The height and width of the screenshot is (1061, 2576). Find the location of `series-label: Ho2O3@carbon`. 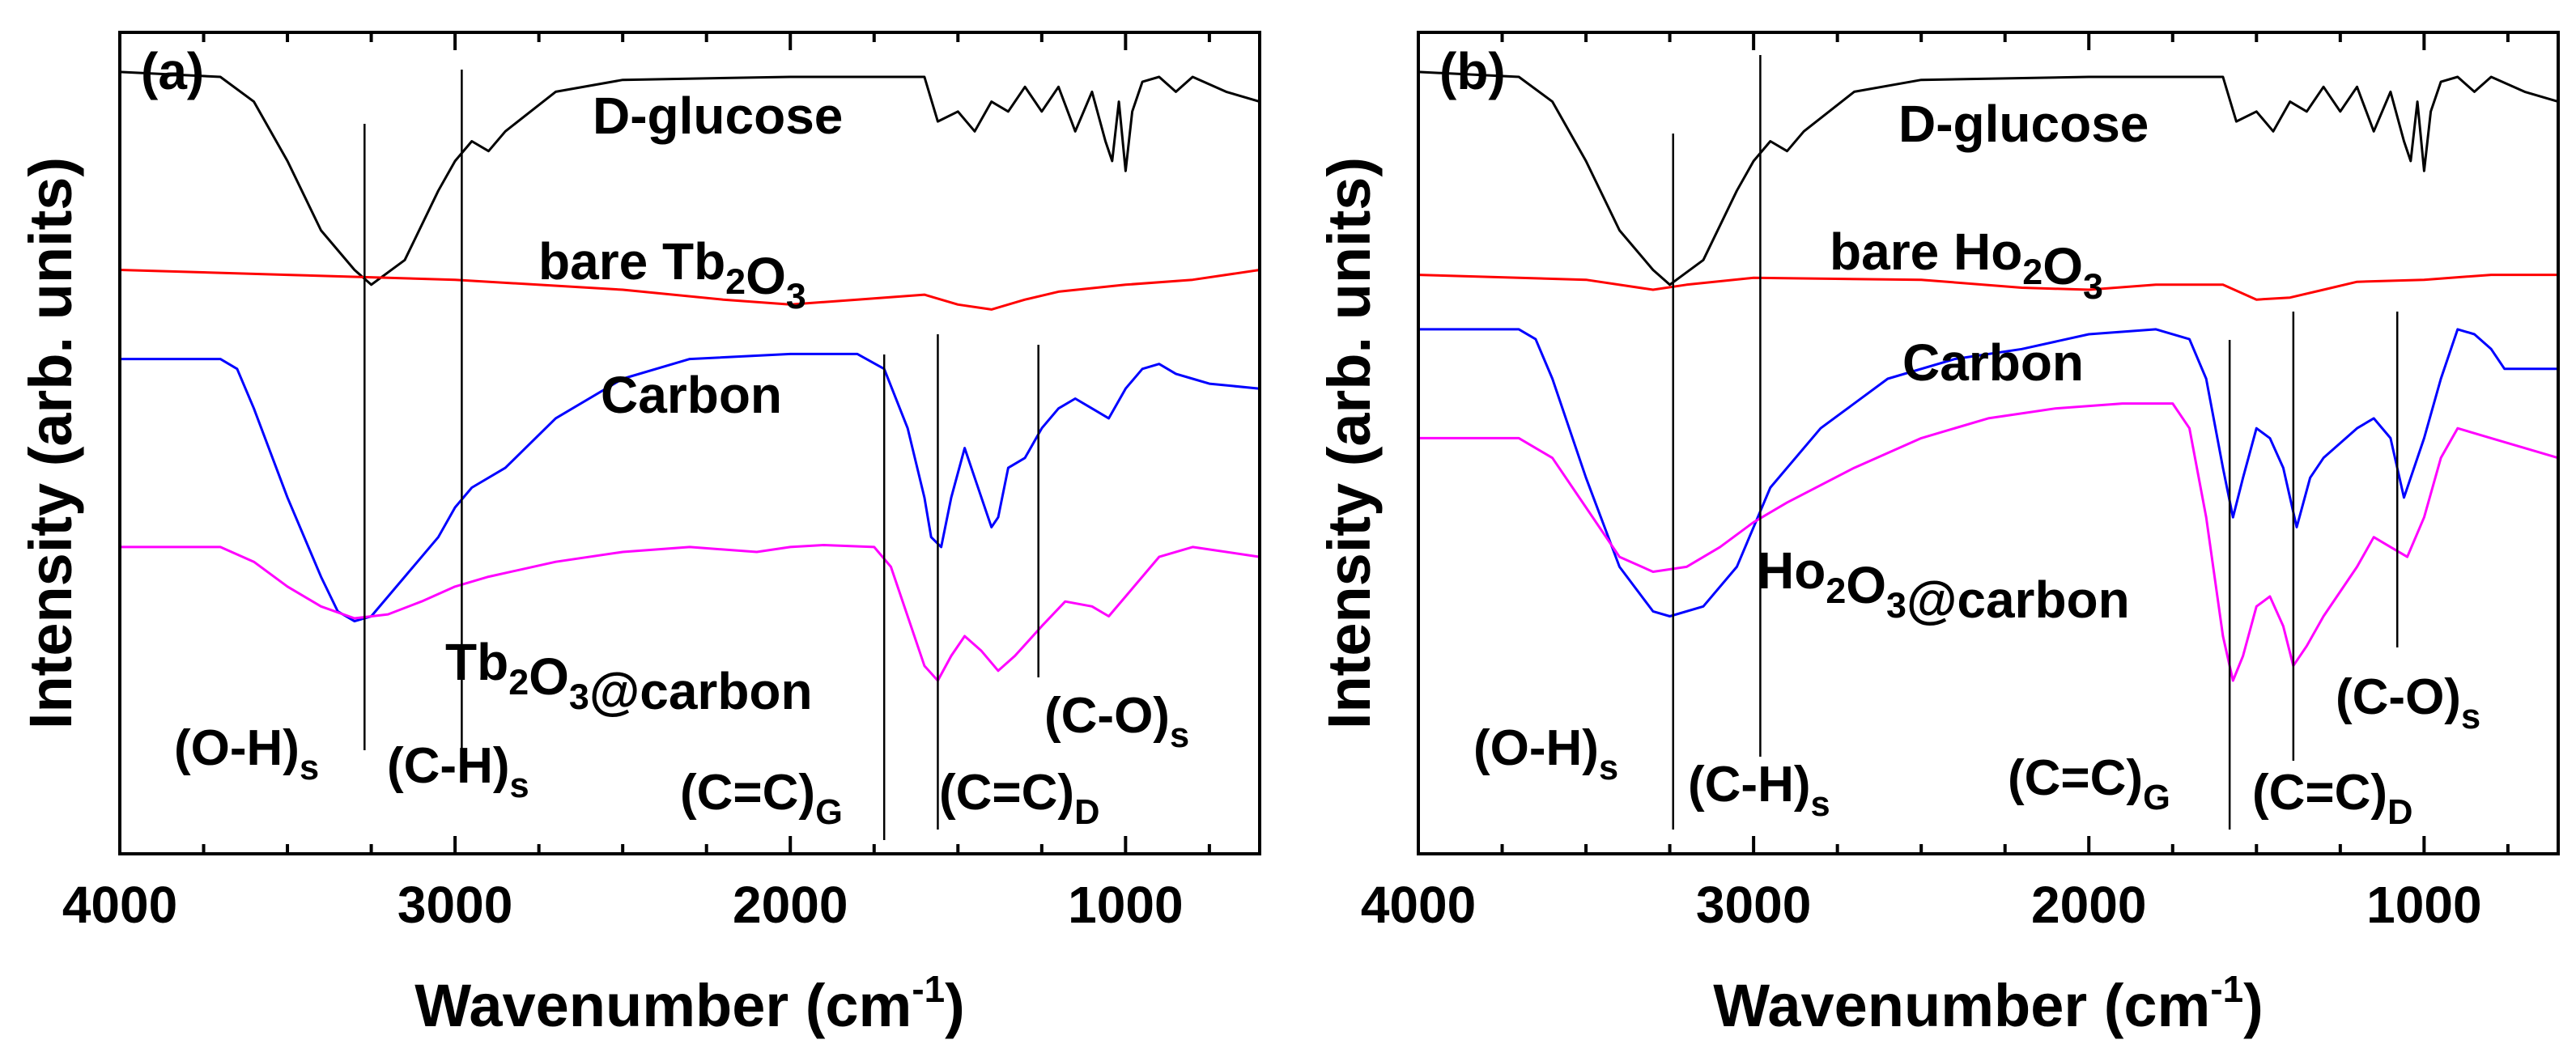

series-label: Ho2O3@carbon is located at coordinates (1944, 585).